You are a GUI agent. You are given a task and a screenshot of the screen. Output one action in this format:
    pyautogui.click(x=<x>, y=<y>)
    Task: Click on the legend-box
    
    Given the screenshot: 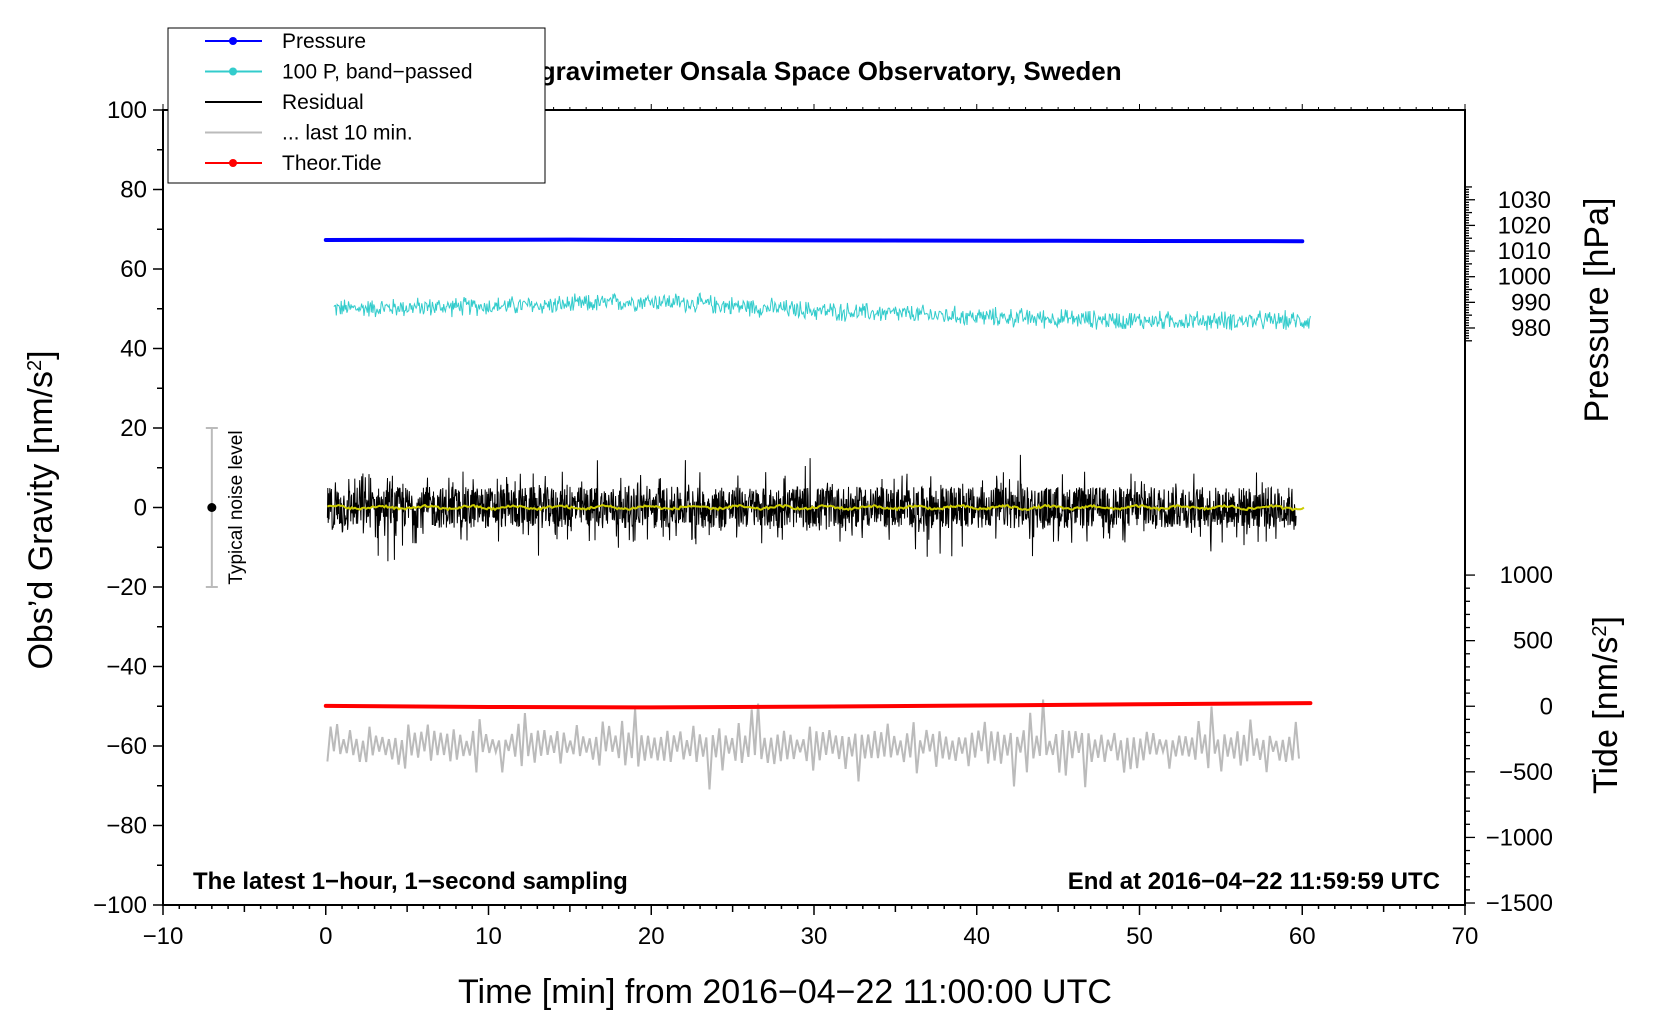 What is the action you would take?
    pyautogui.click(x=356, y=105)
    